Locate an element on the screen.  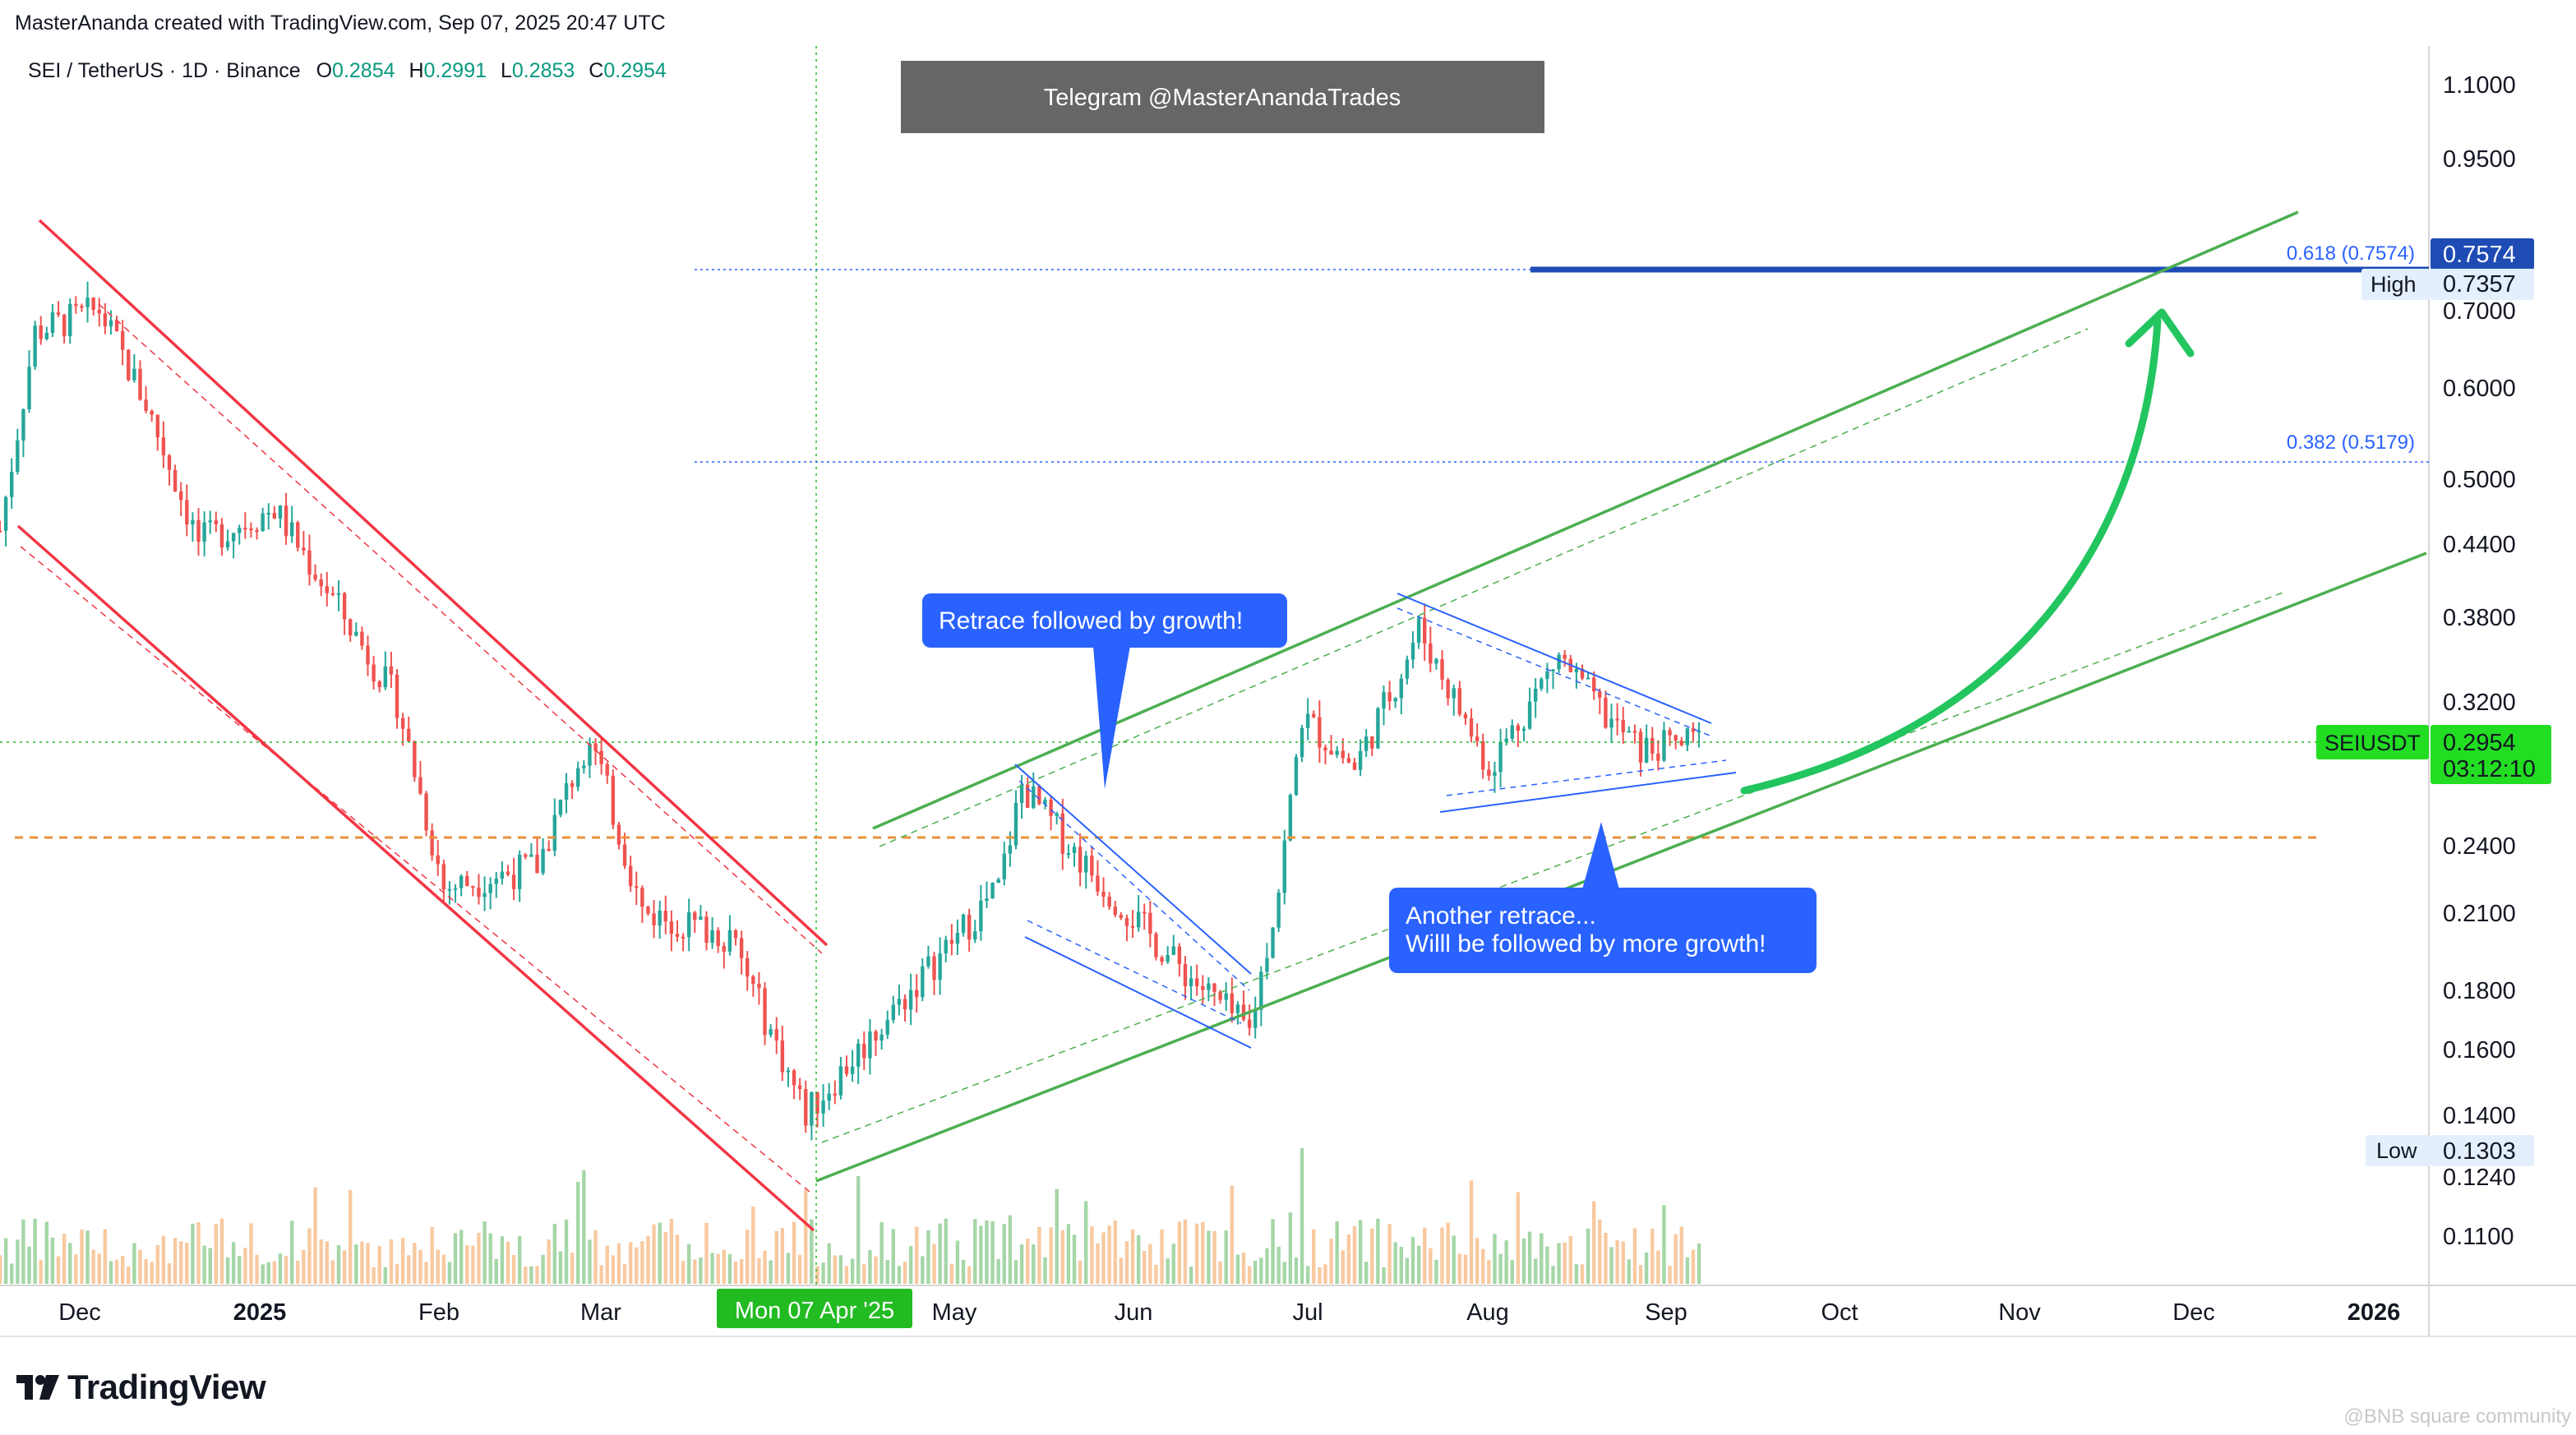
price-tick: 0.1240 is located at coordinates (2479, 1178).